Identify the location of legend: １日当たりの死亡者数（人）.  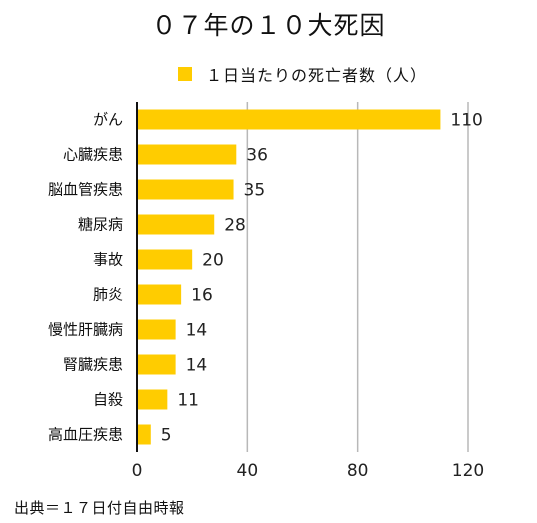
(302, 74).